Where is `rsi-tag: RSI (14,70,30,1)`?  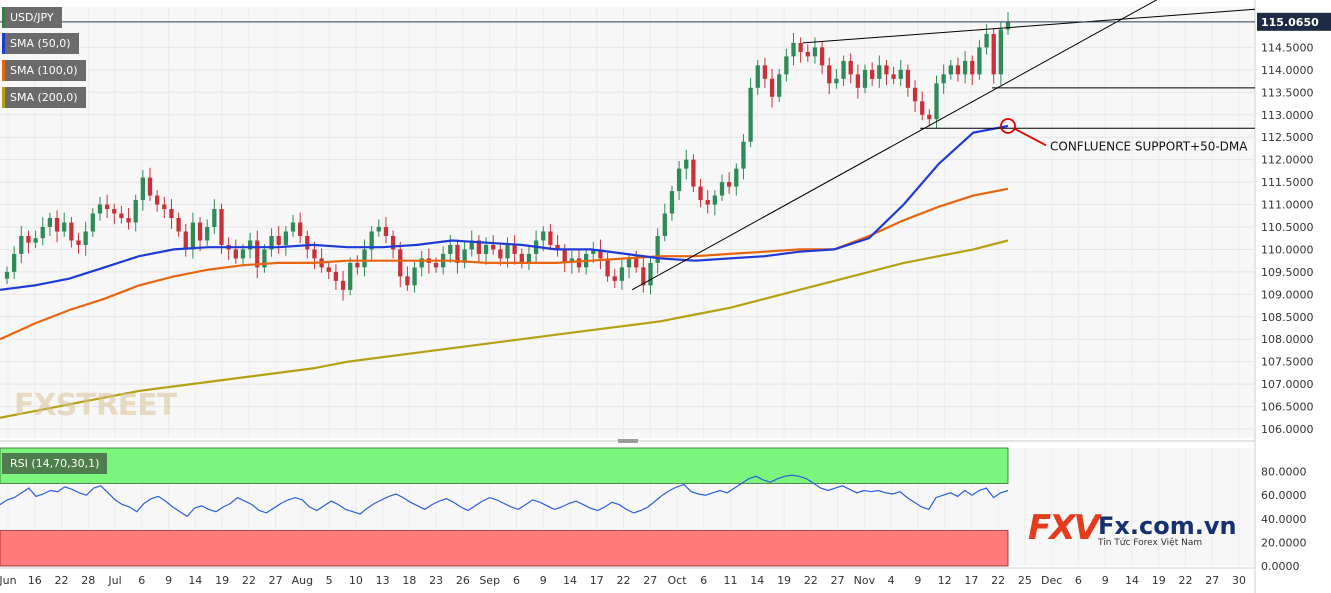
rsi-tag: RSI (14,70,30,1) is located at coordinates (55, 463).